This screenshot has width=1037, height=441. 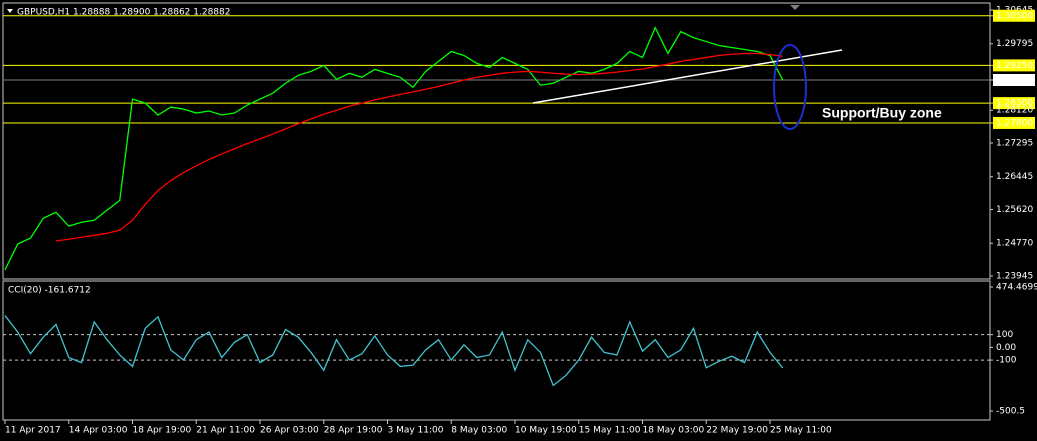 I want to click on y-tick-label: 1.28300, so click(x=1014, y=104).